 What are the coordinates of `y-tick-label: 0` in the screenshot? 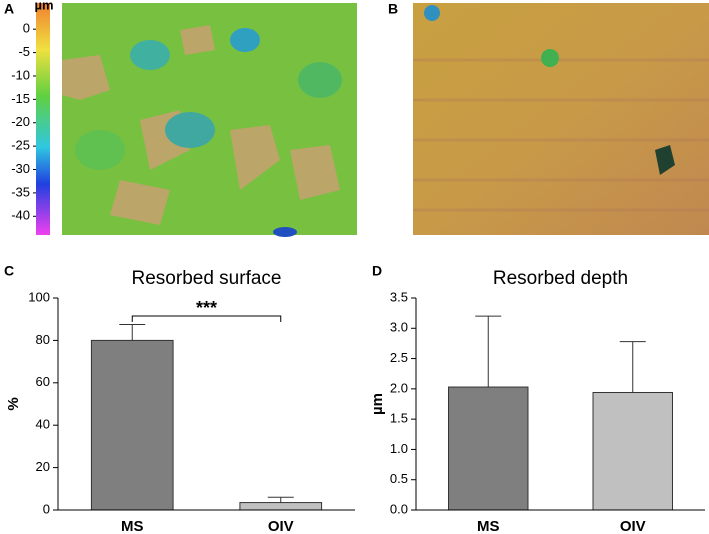 It's located at (46, 508).